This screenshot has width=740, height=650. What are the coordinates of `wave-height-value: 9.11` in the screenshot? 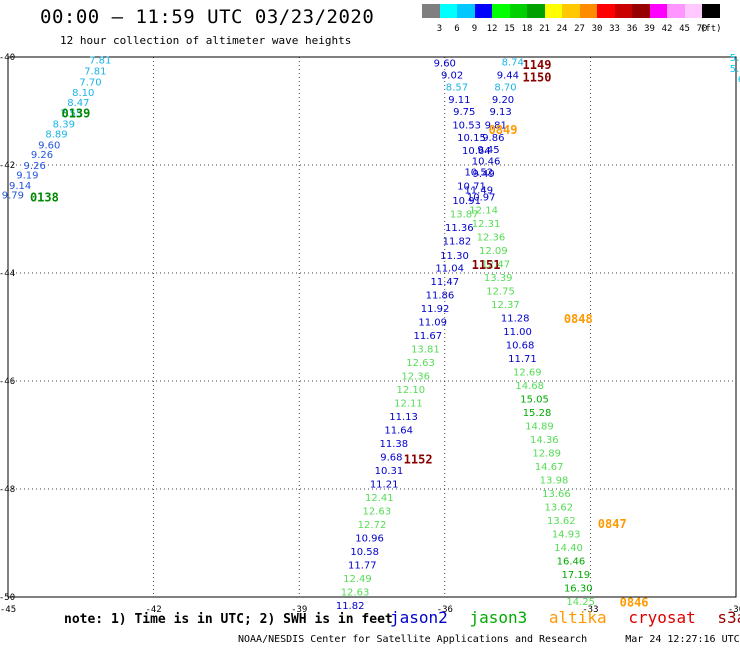 It's located at (459, 100).